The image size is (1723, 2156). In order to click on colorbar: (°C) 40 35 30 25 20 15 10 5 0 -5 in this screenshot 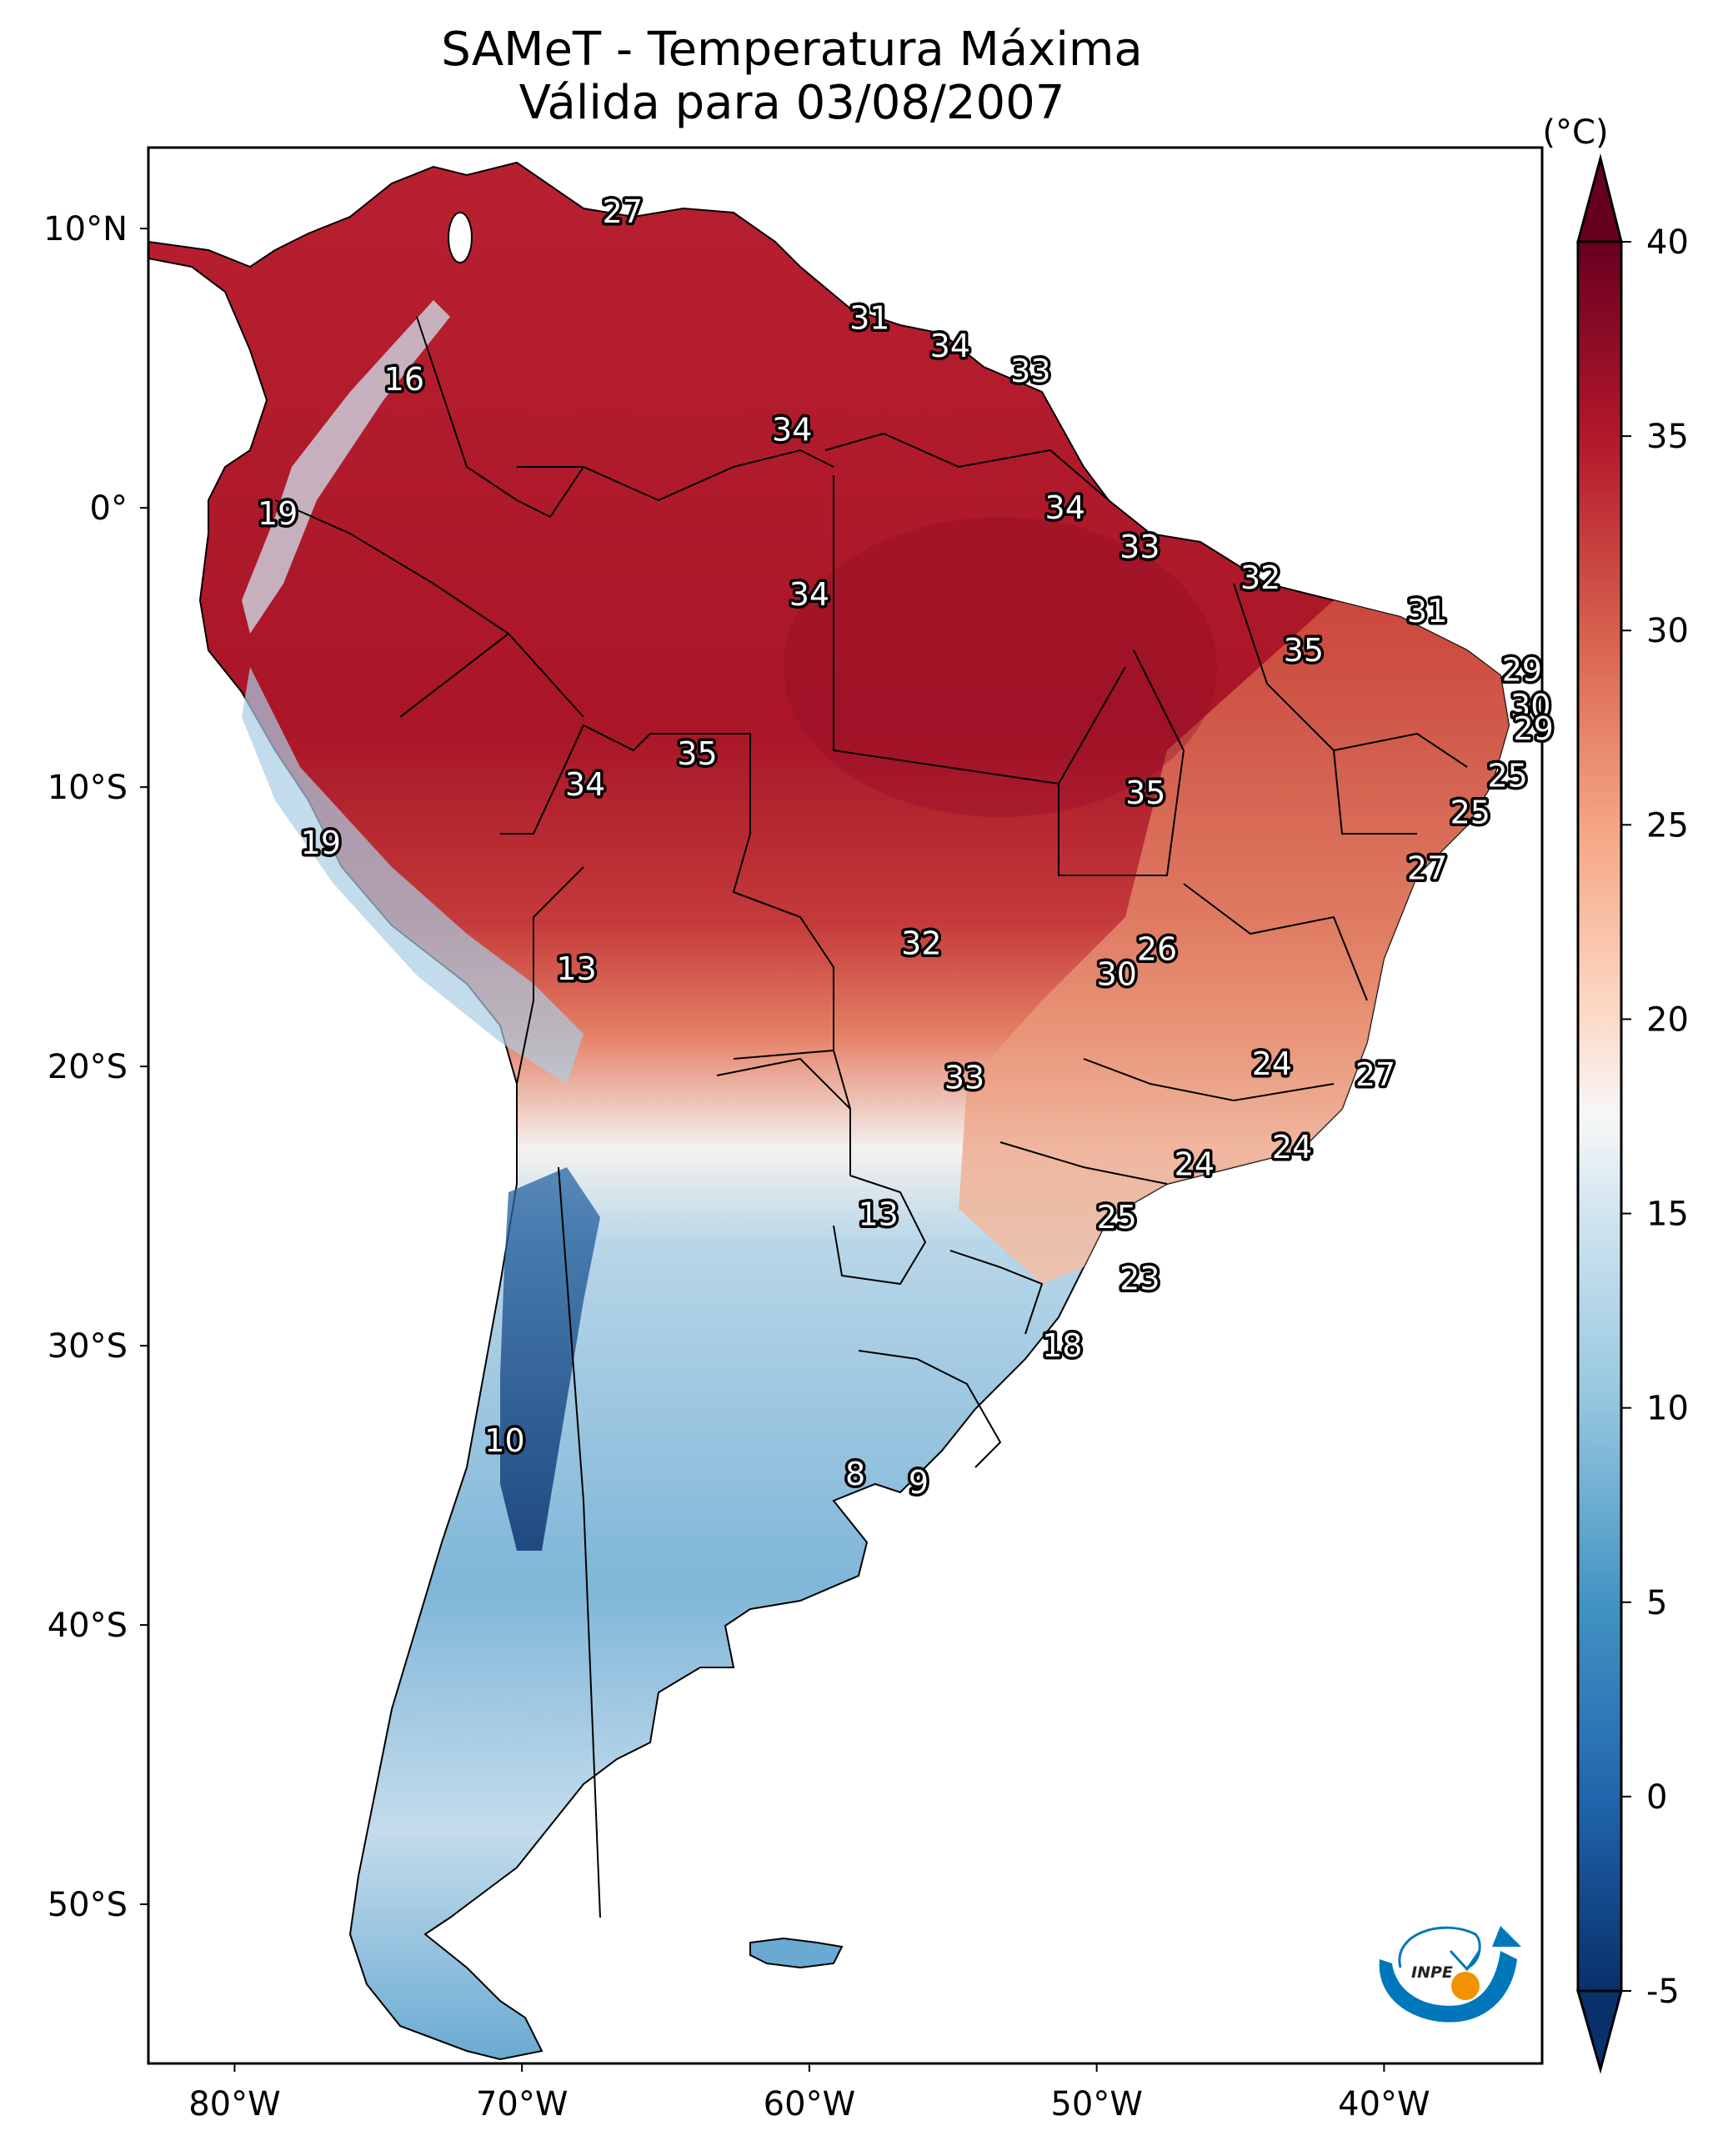, I will do `click(1615, 1093)`.